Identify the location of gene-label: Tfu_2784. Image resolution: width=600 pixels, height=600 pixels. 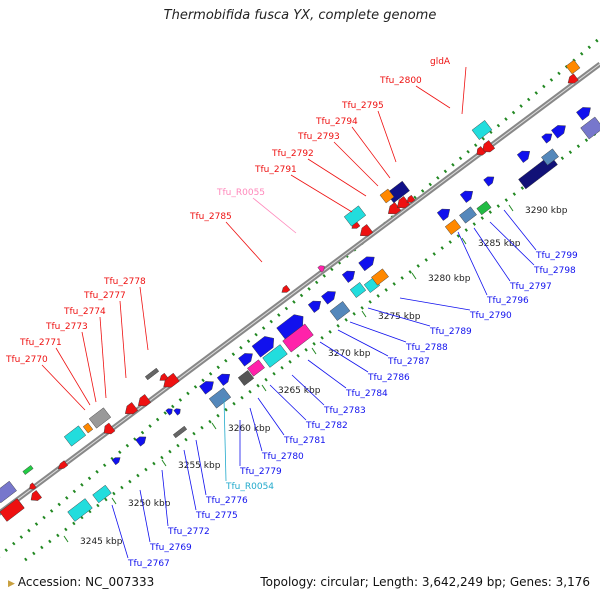
(366, 394).